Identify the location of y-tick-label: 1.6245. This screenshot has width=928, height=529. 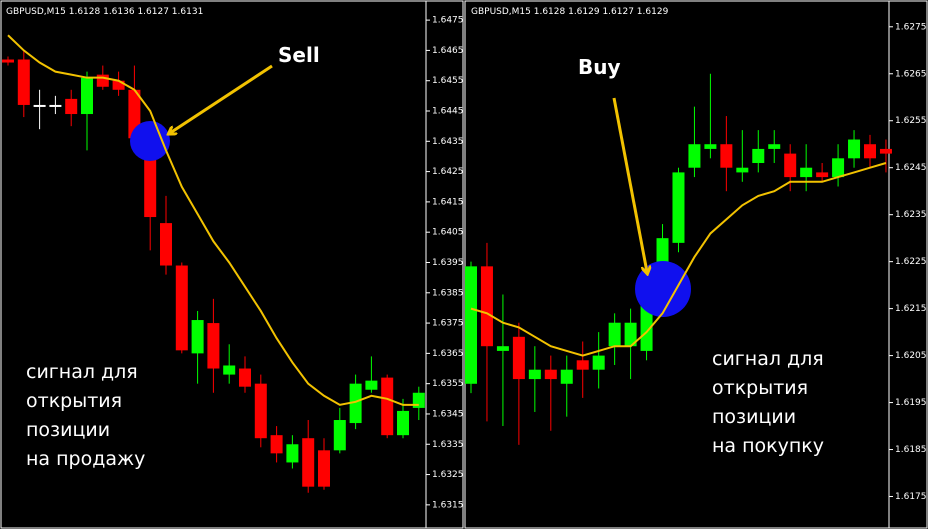
(911, 168).